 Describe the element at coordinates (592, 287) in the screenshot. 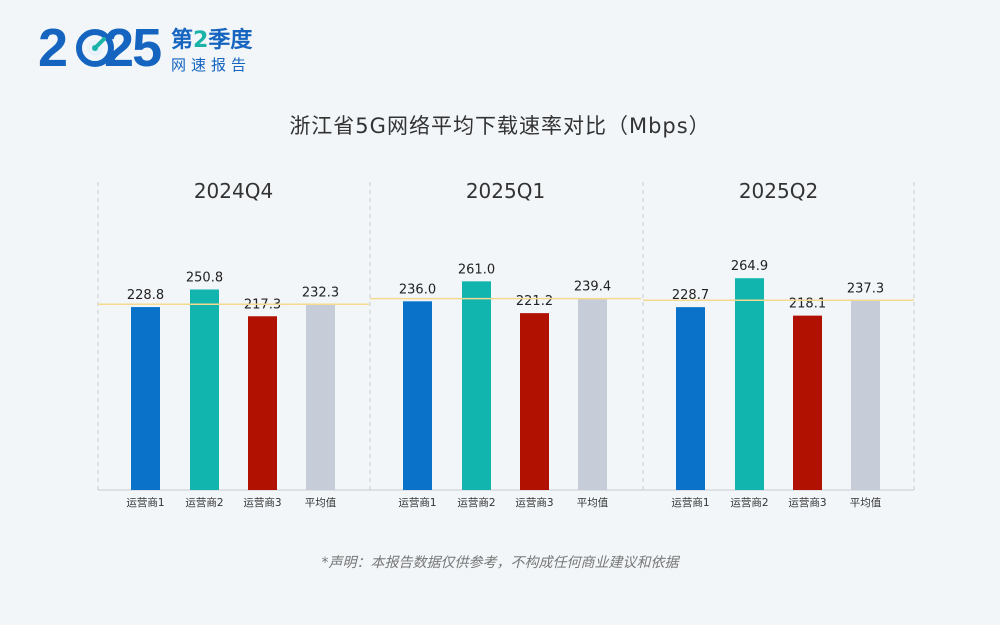

I see `value-label-2025Q1-4: 239.4` at that location.